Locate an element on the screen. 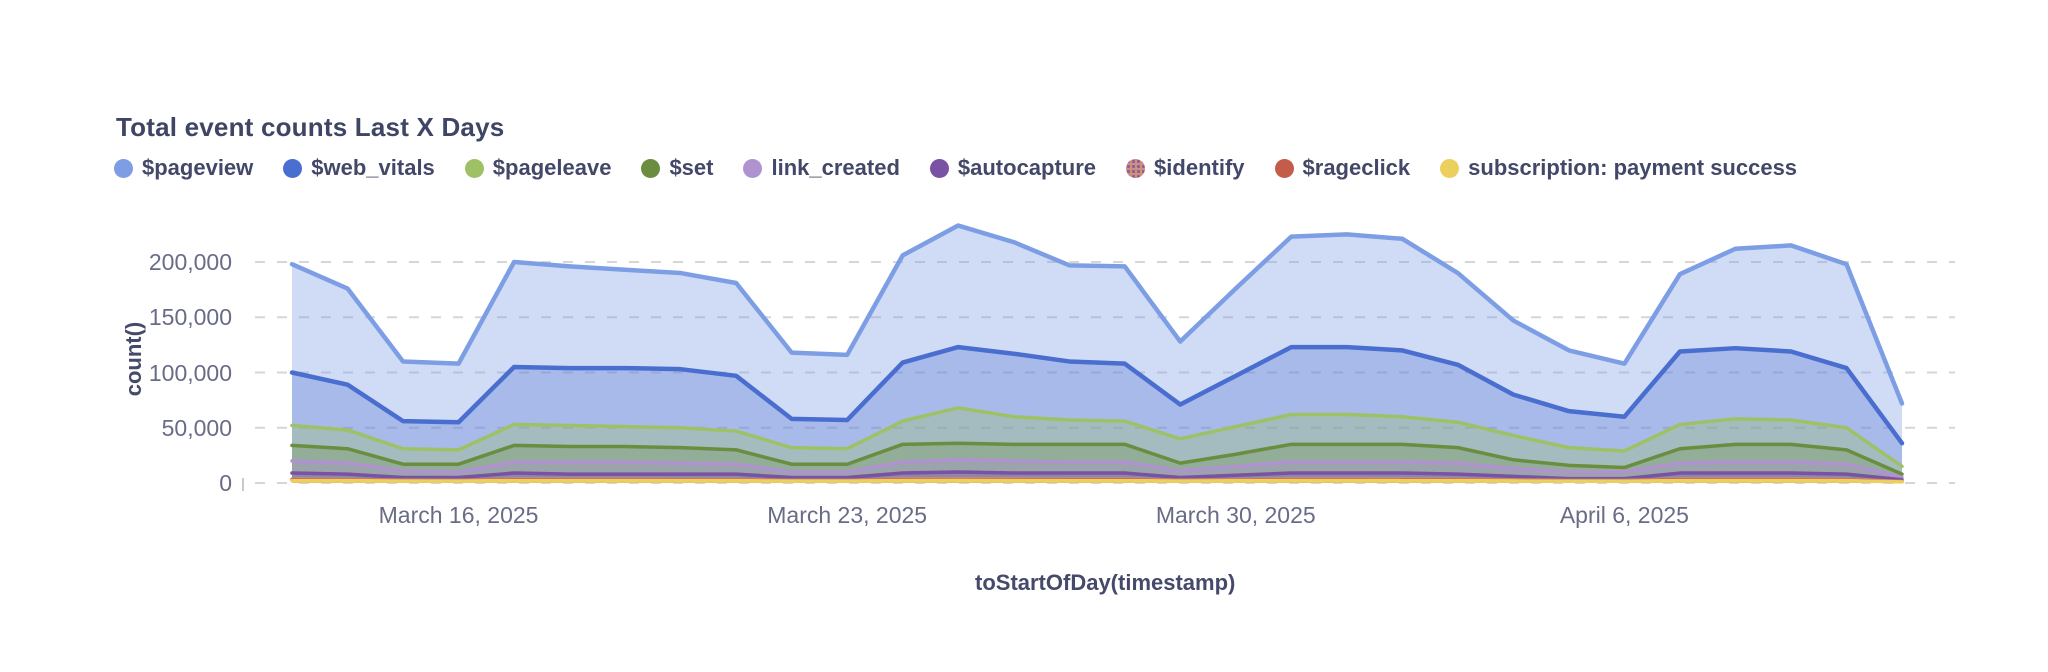  x-tick-label: March 23, 2025 is located at coordinates (847, 515).